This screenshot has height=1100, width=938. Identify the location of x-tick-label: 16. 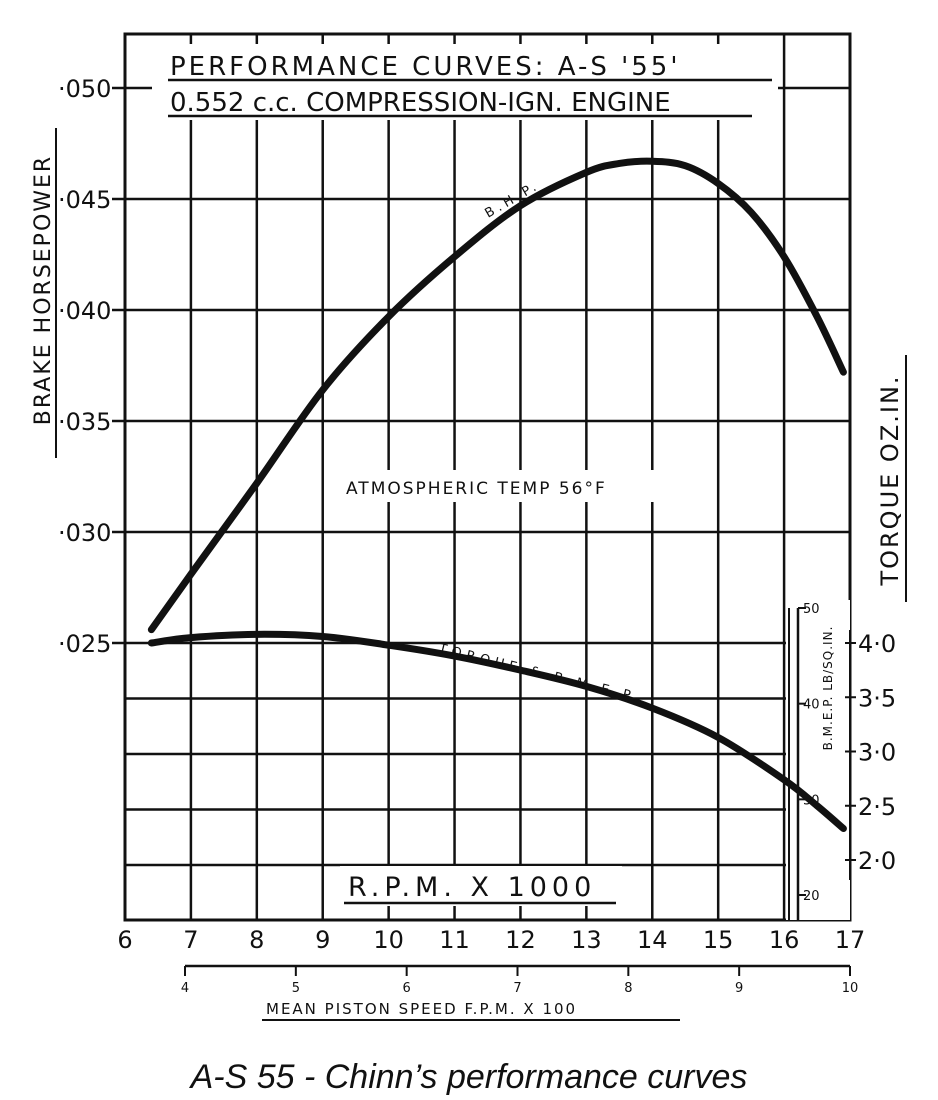
(784, 940).